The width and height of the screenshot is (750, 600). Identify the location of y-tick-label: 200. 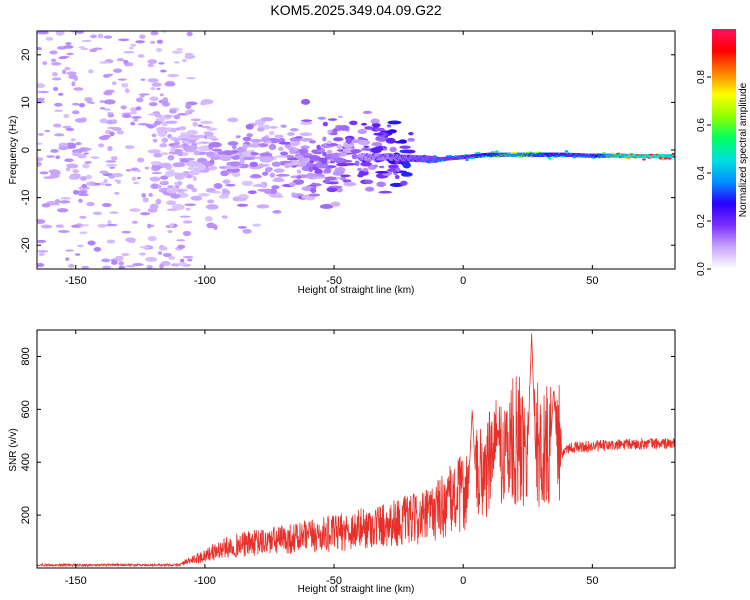
(26, 515).